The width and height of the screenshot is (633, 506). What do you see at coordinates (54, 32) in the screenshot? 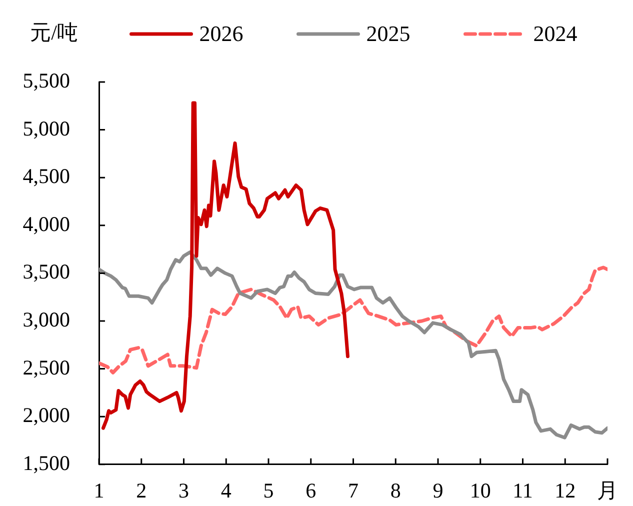
I see `y-axis-title: 元/吨` at bounding box center [54, 32].